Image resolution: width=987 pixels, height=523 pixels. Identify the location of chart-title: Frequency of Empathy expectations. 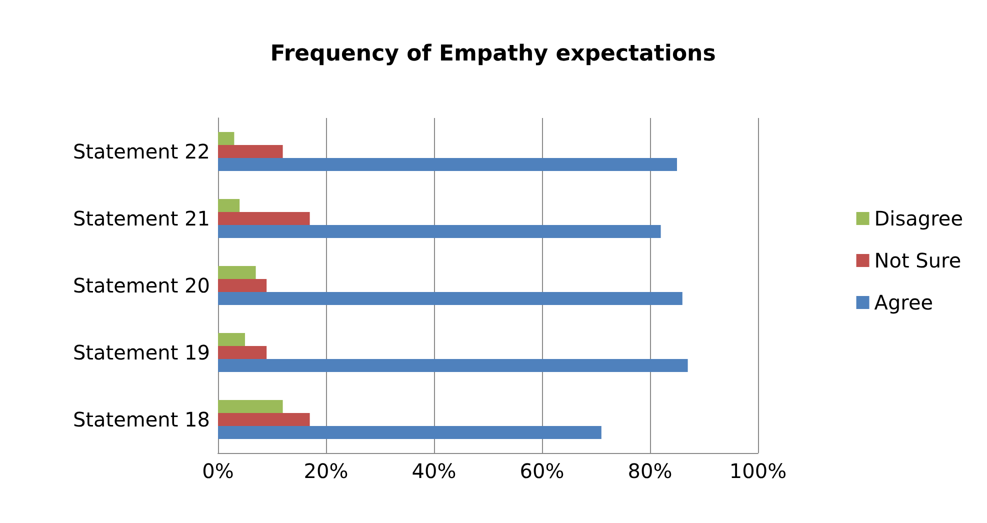
(493, 54).